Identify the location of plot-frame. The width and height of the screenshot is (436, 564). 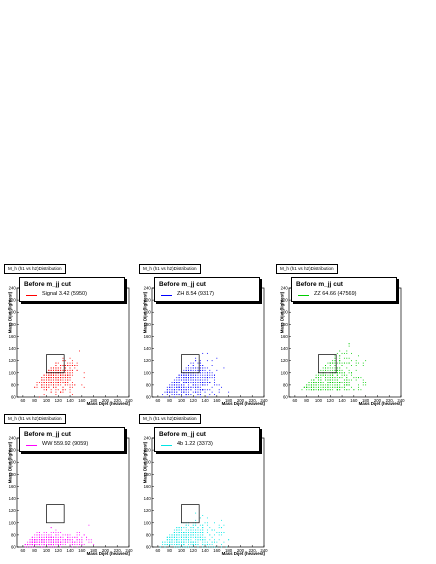
(345, 342).